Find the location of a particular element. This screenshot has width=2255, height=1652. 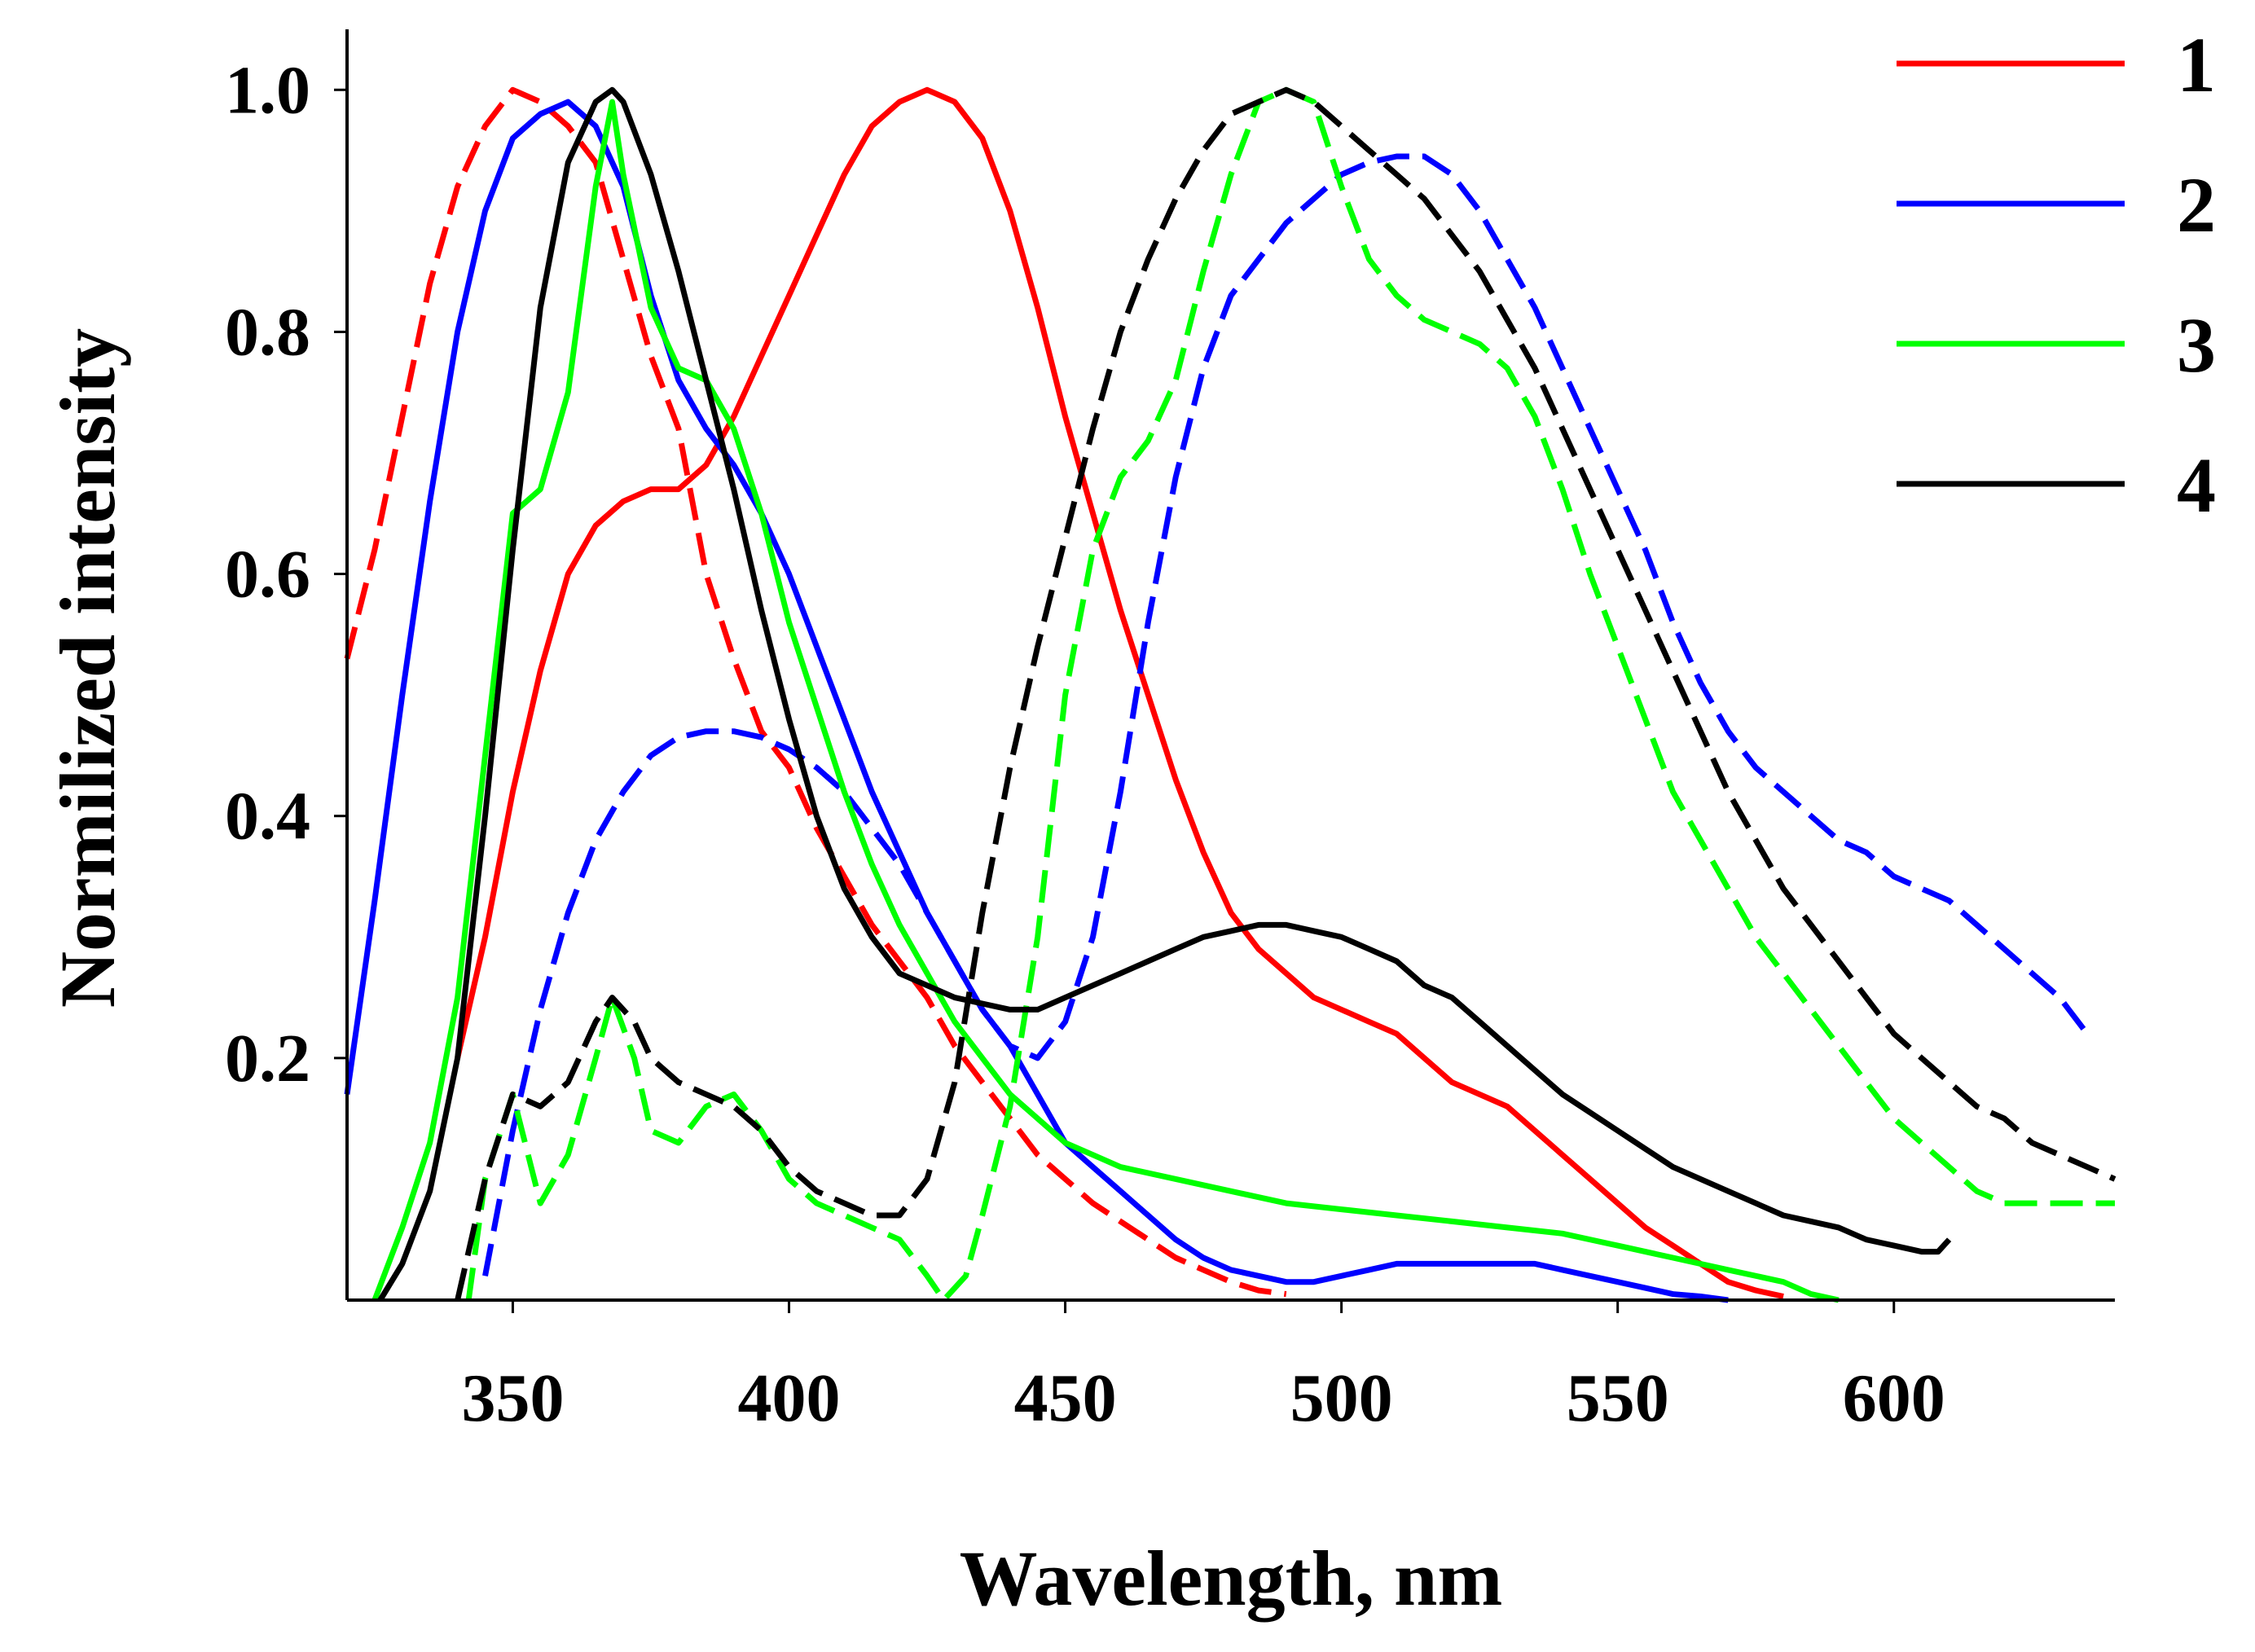

x-tick-label: 600 is located at coordinates (1894, 1398).